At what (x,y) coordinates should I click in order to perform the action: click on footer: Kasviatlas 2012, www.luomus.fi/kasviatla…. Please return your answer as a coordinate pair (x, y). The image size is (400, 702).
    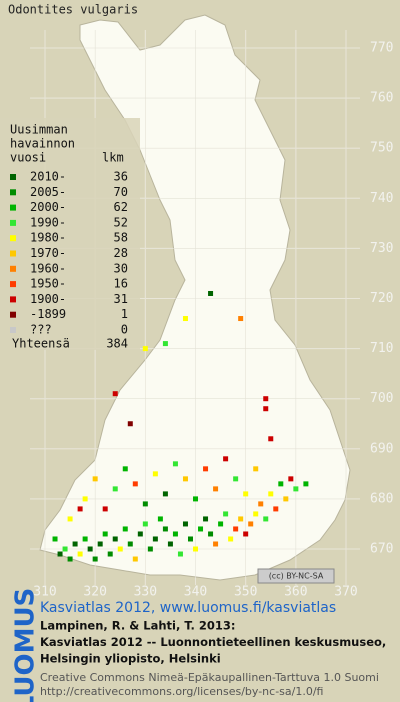
    Looking at the image, I should click on (213, 649).